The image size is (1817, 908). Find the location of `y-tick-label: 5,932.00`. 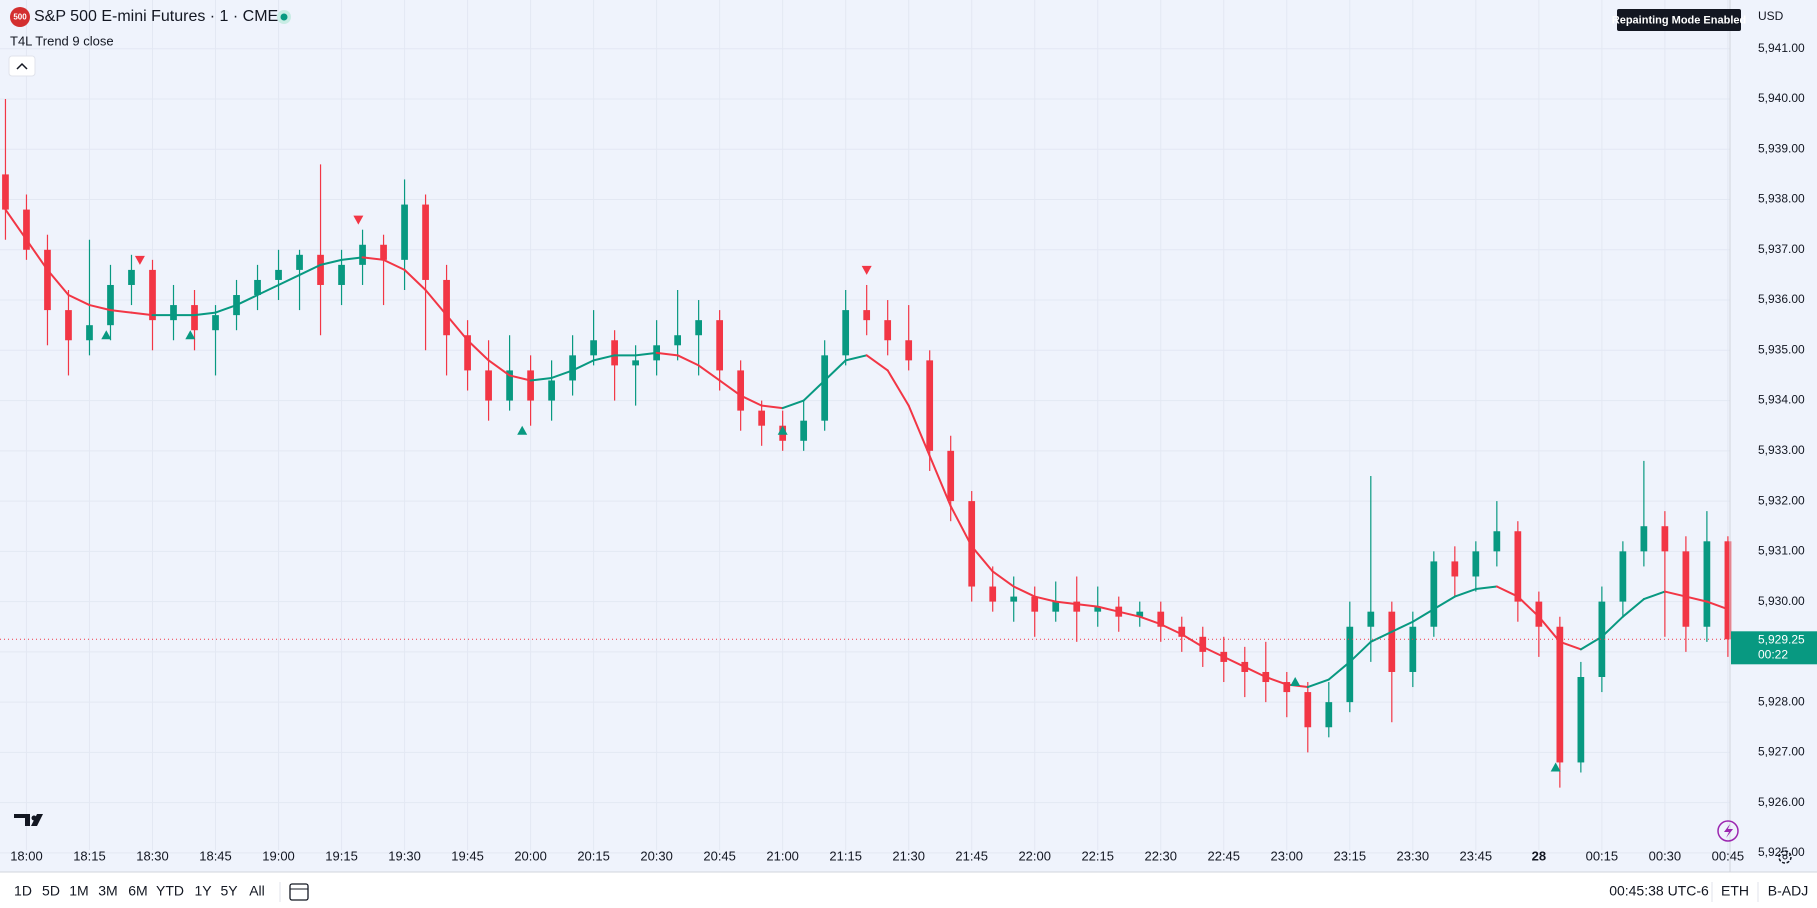

y-tick-label: 5,932.00 is located at coordinates (1781, 500).